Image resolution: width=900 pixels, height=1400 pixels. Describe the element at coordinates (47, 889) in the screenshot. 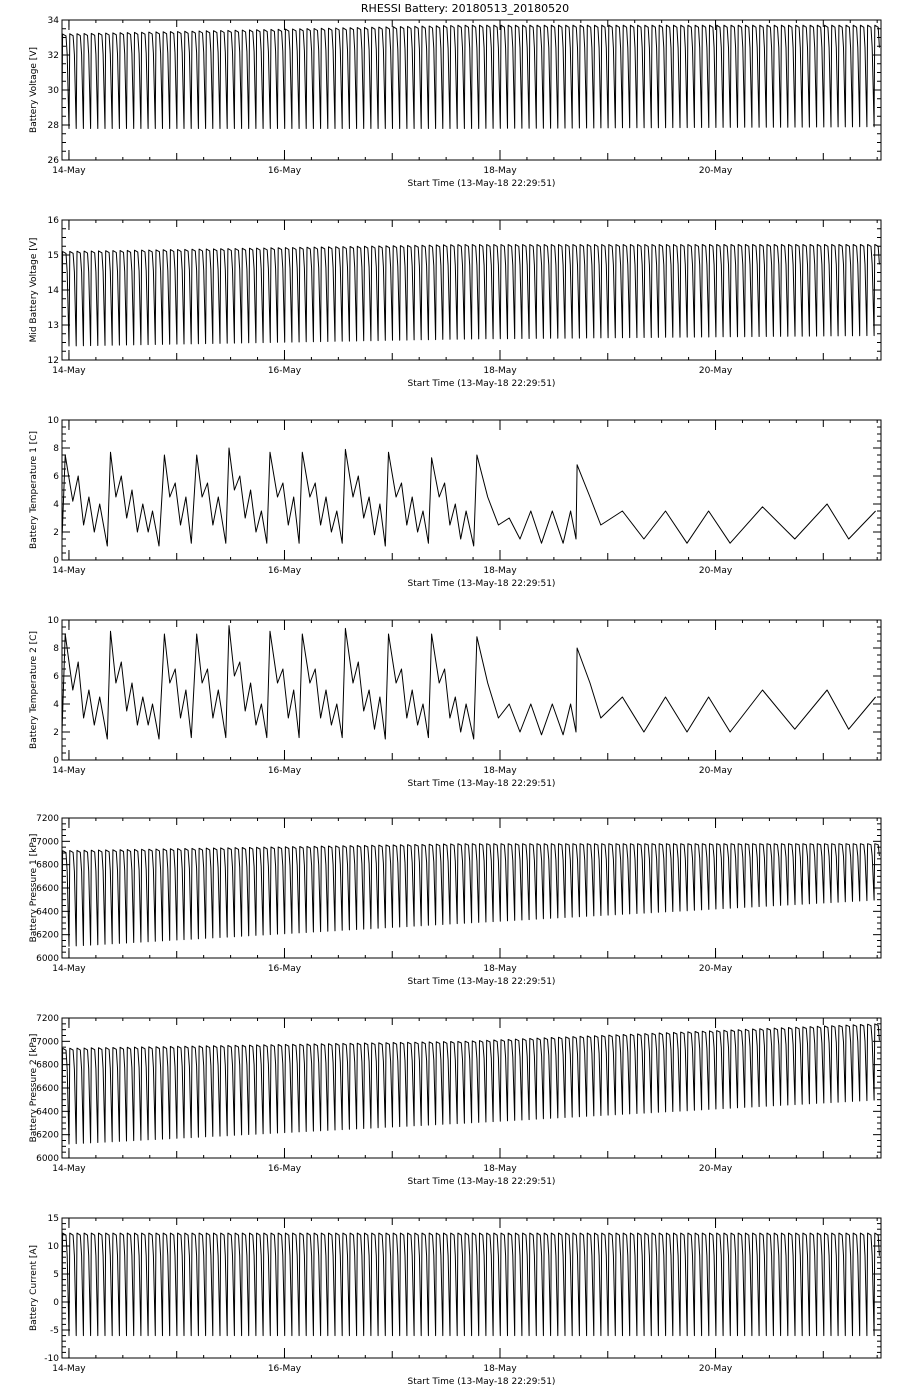

I see `y-tick-label: 6600` at that location.